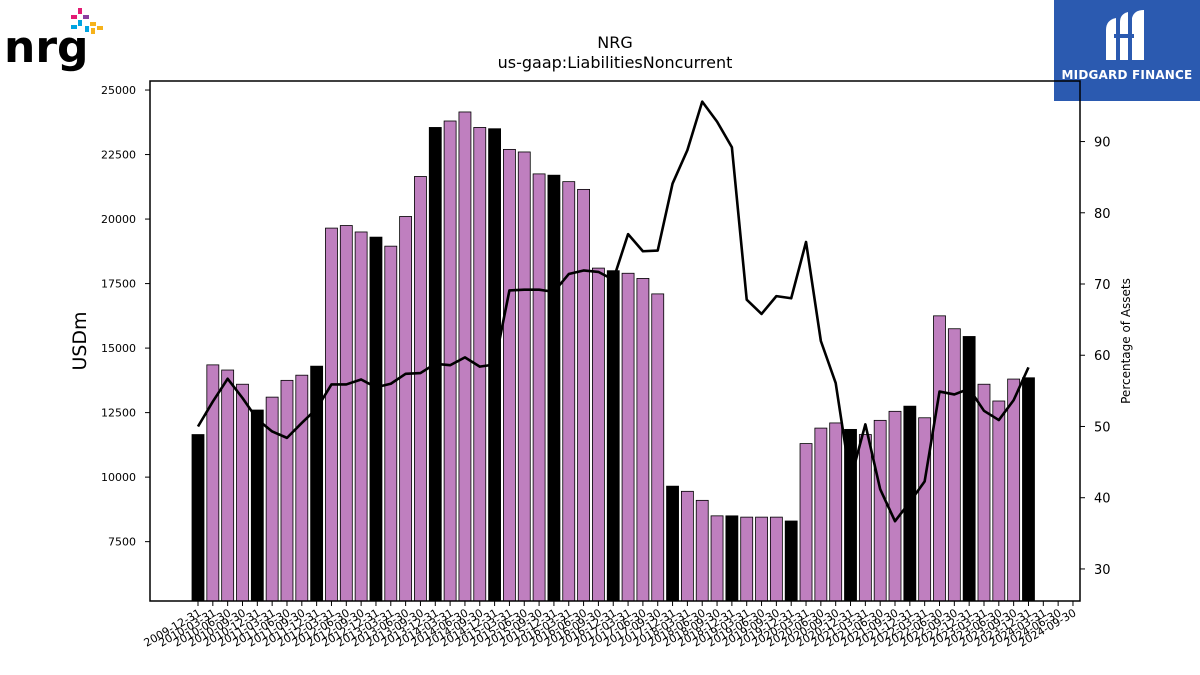 Image resolution: width=1200 pixels, height=675 pixels. Describe the element at coordinates (122, 542) in the screenshot. I see `y-tick-label: 7500` at that location.